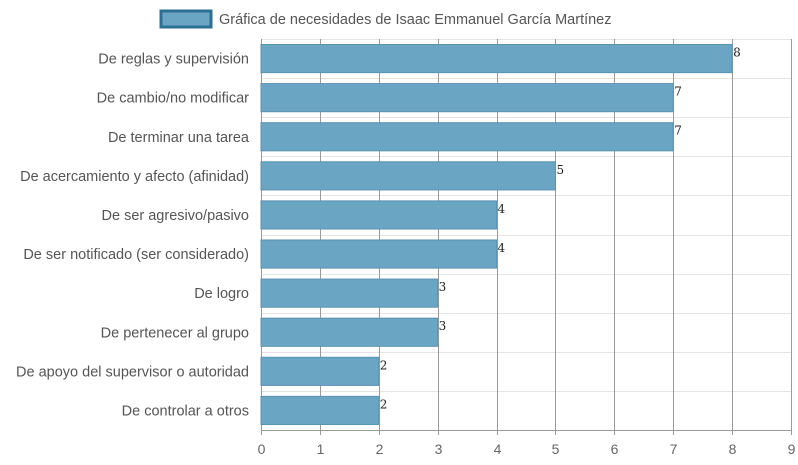 This screenshot has width=798, height=465. What do you see at coordinates (262, 449) in the screenshot?
I see `x-tick-label: 0` at bounding box center [262, 449].